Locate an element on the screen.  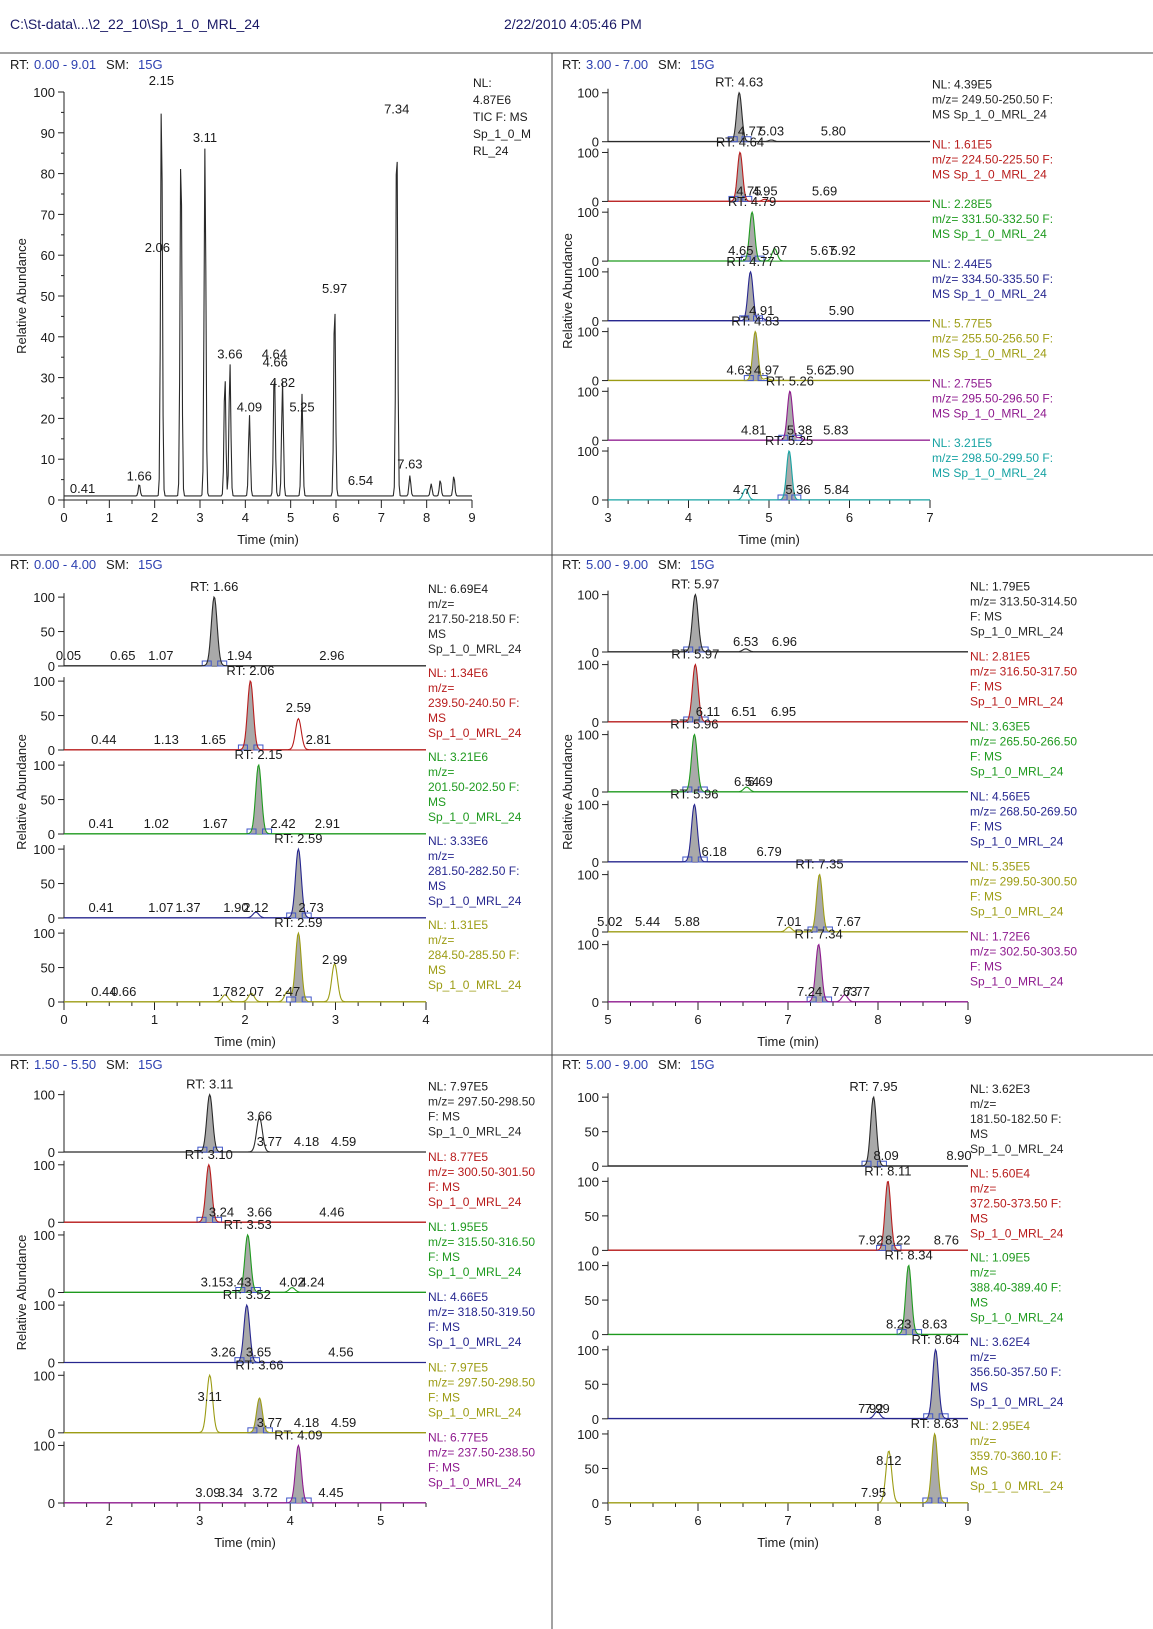
retention-time-label: RT: 5.96 is located at coordinates (694, 724).